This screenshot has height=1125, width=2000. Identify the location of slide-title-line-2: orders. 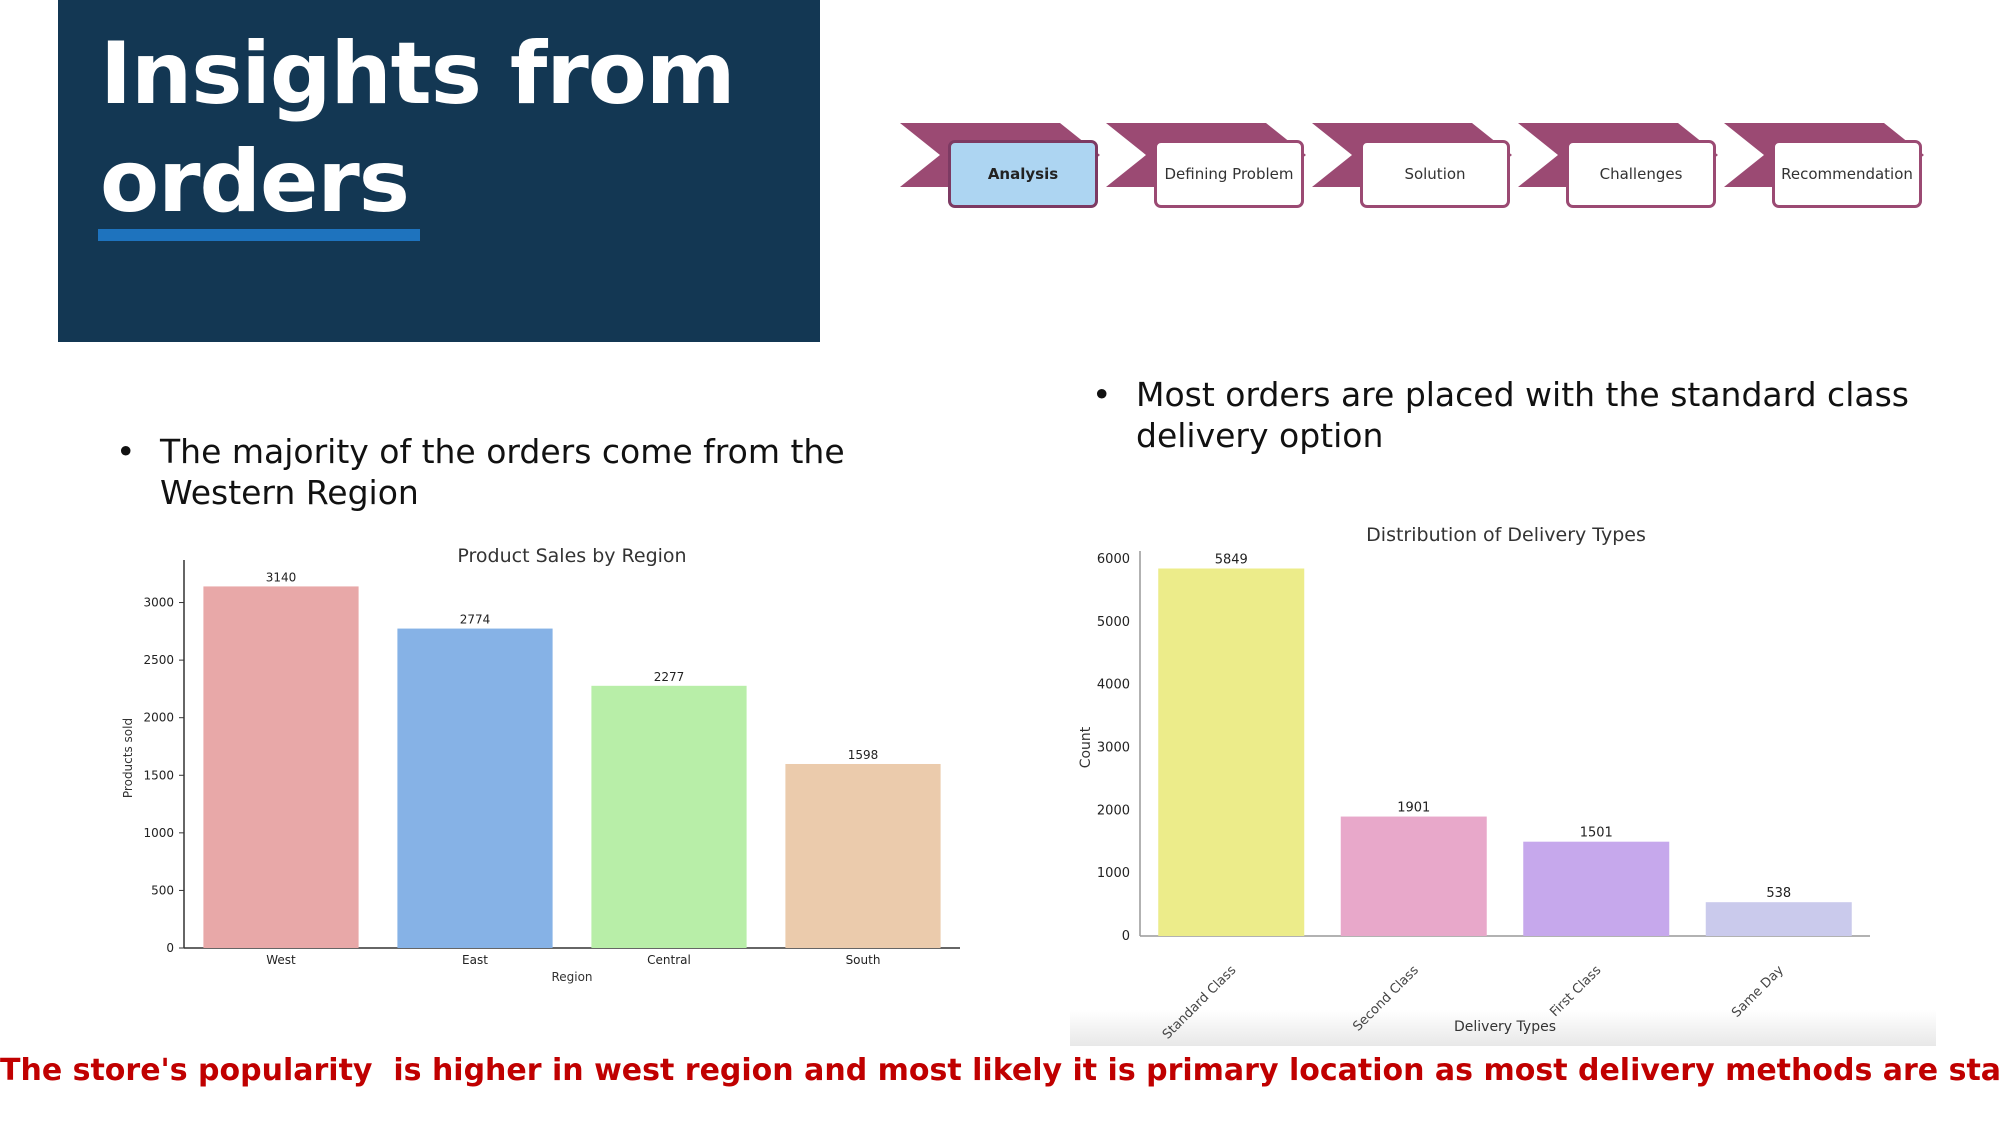
(255, 182).